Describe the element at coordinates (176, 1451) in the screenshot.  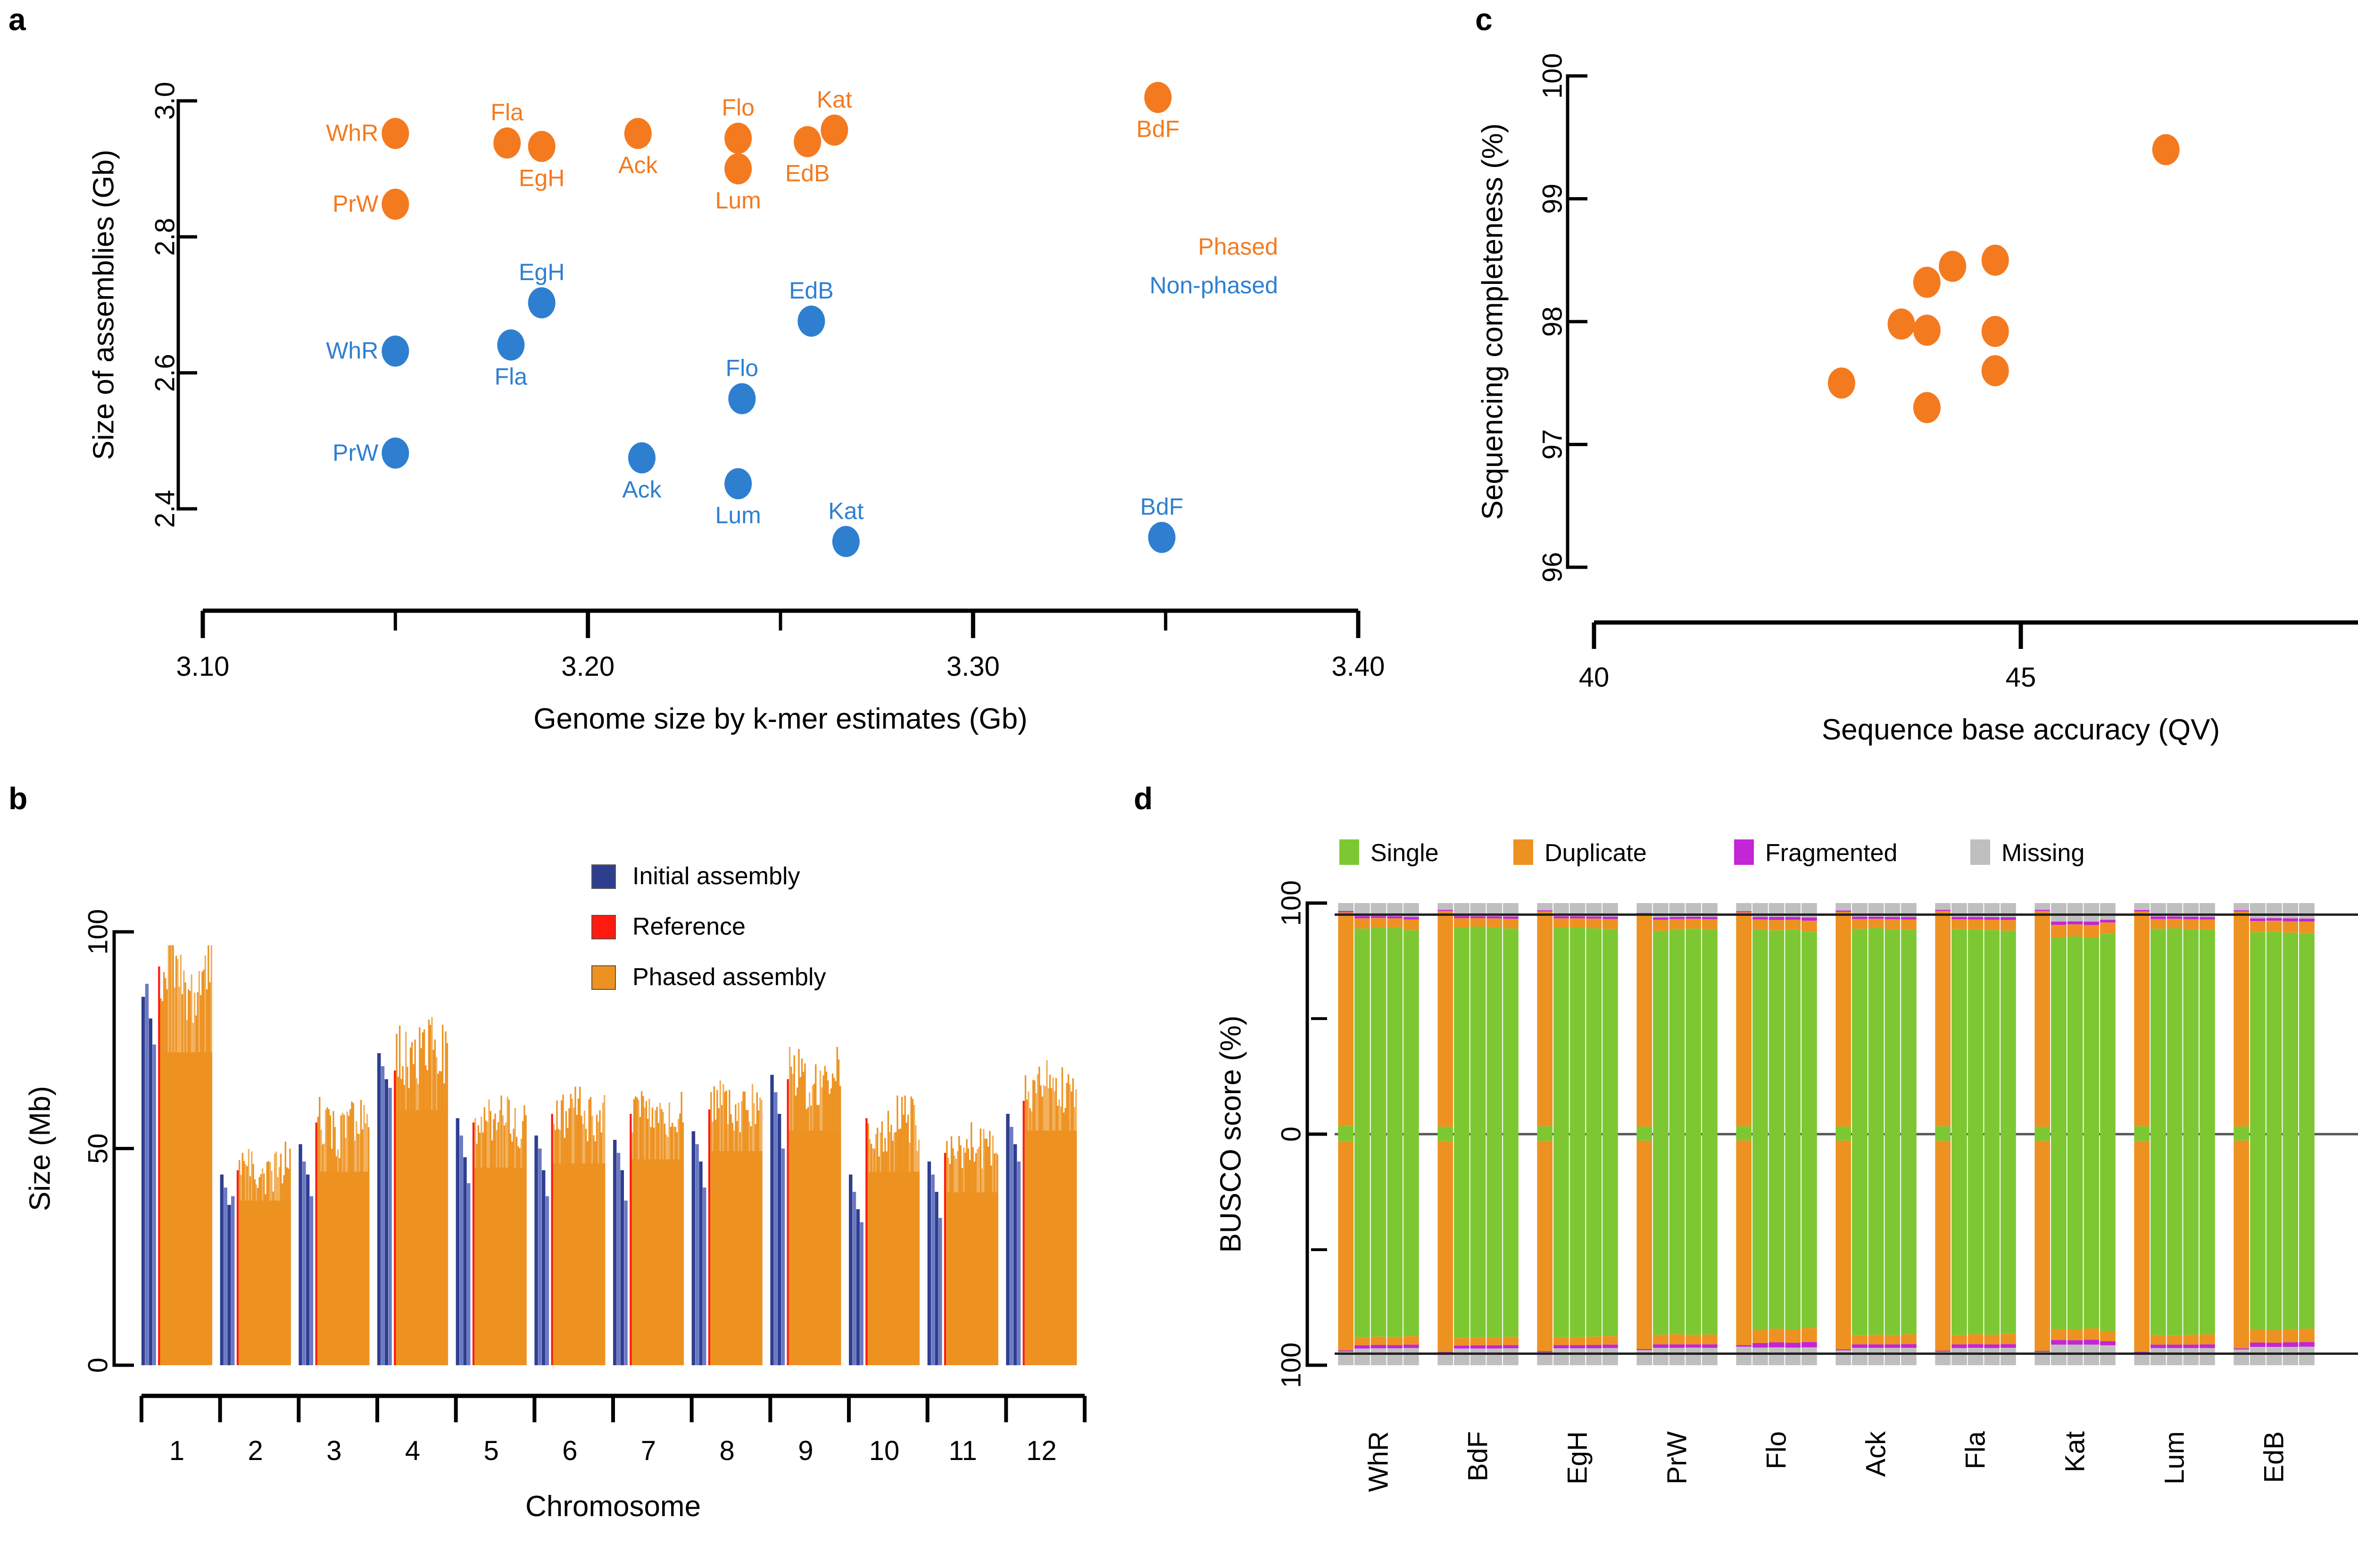
I see `svg-text: 1` at that location.